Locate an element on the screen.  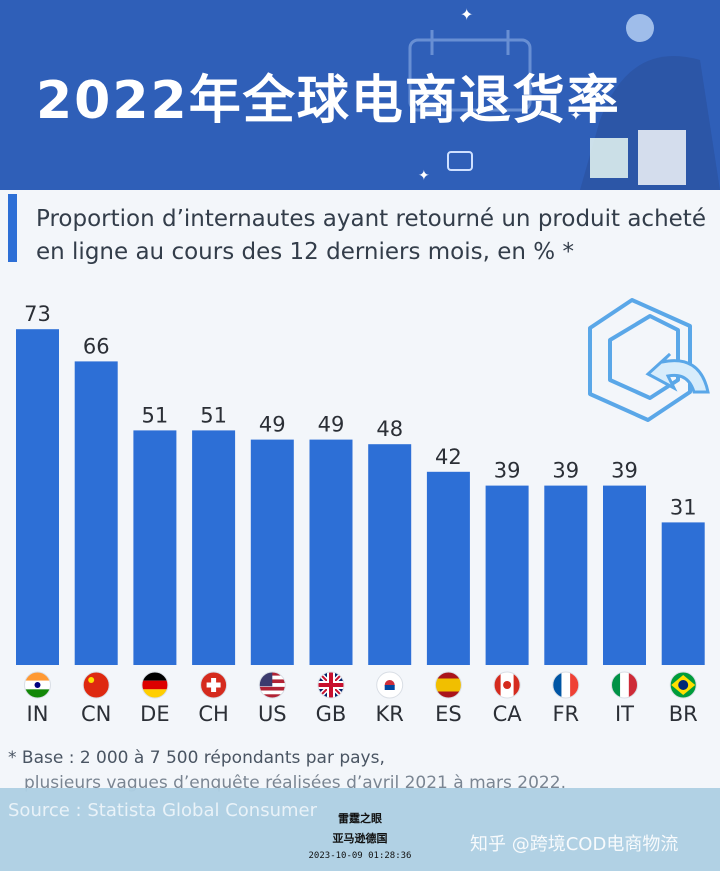
category-label-br: BR is located at coordinates (683, 714).